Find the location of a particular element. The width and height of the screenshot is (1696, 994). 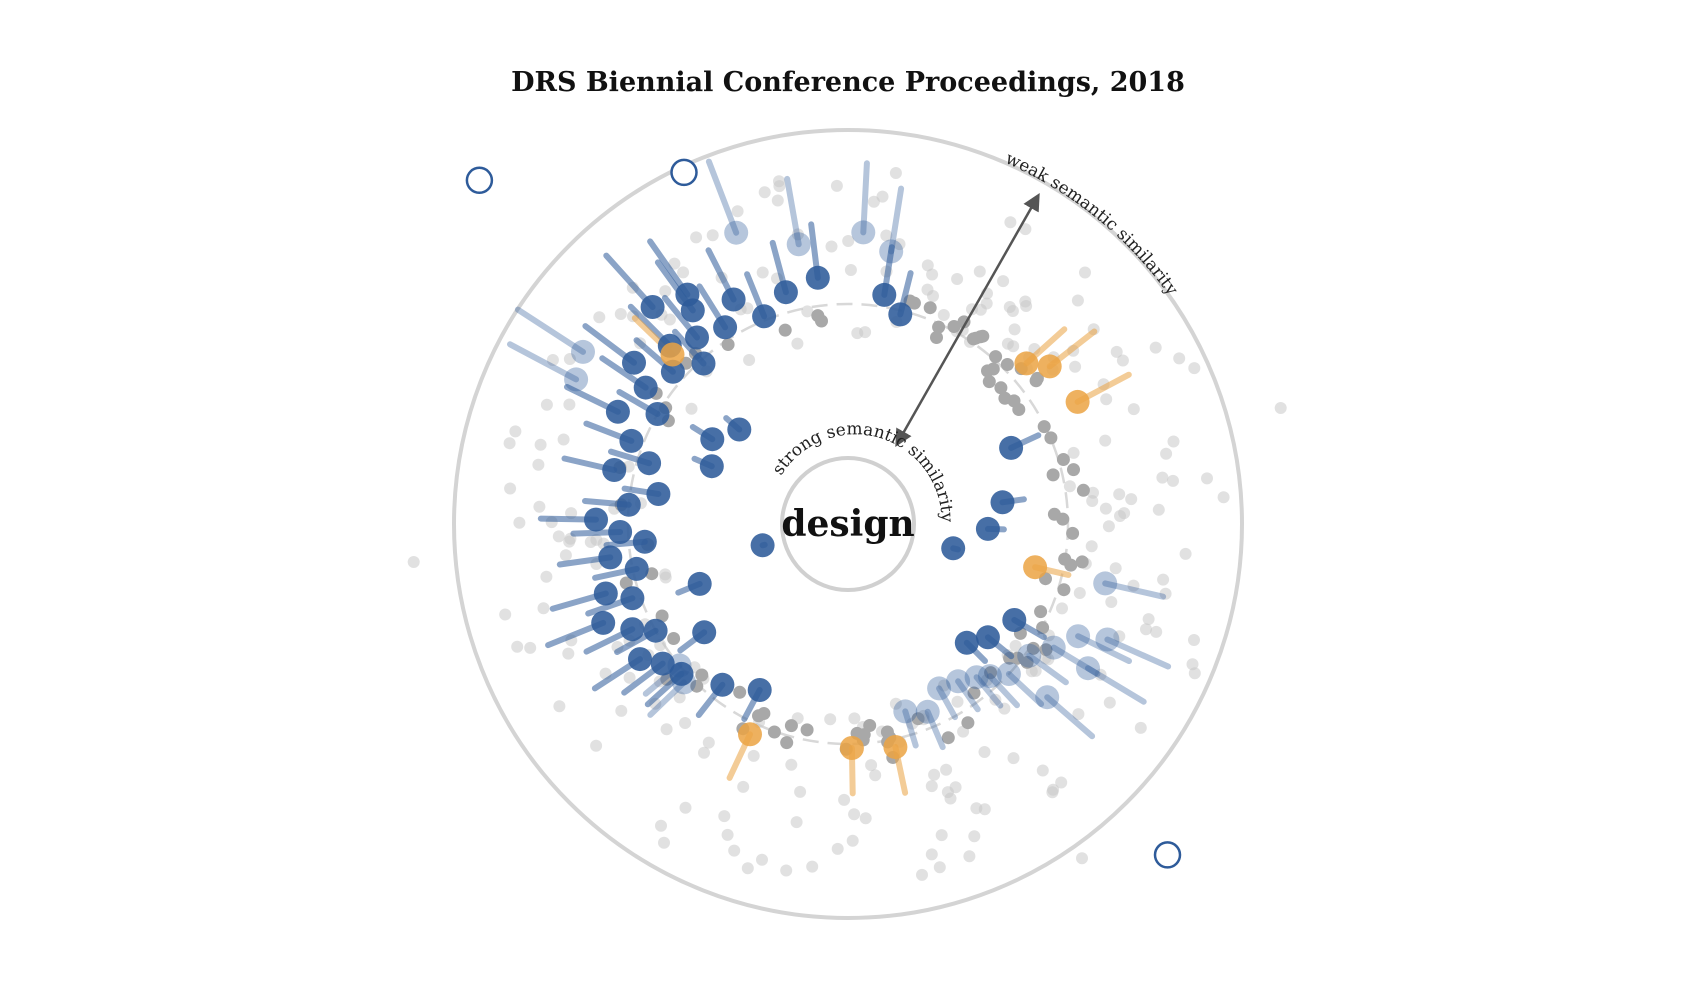

weak-similarity-label: weak semantic similarity is located at coordinates (1092, 224).